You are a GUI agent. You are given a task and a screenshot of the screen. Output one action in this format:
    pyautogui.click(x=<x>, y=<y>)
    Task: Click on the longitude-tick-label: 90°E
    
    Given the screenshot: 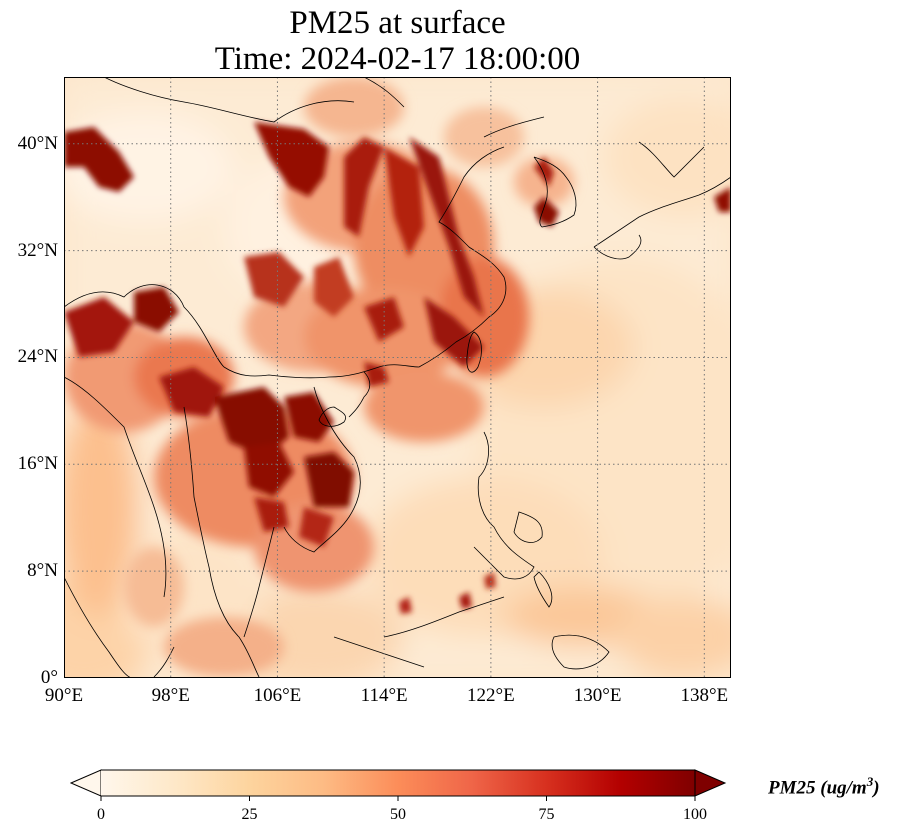 What is the action you would take?
    pyautogui.click(x=64, y=695)
    